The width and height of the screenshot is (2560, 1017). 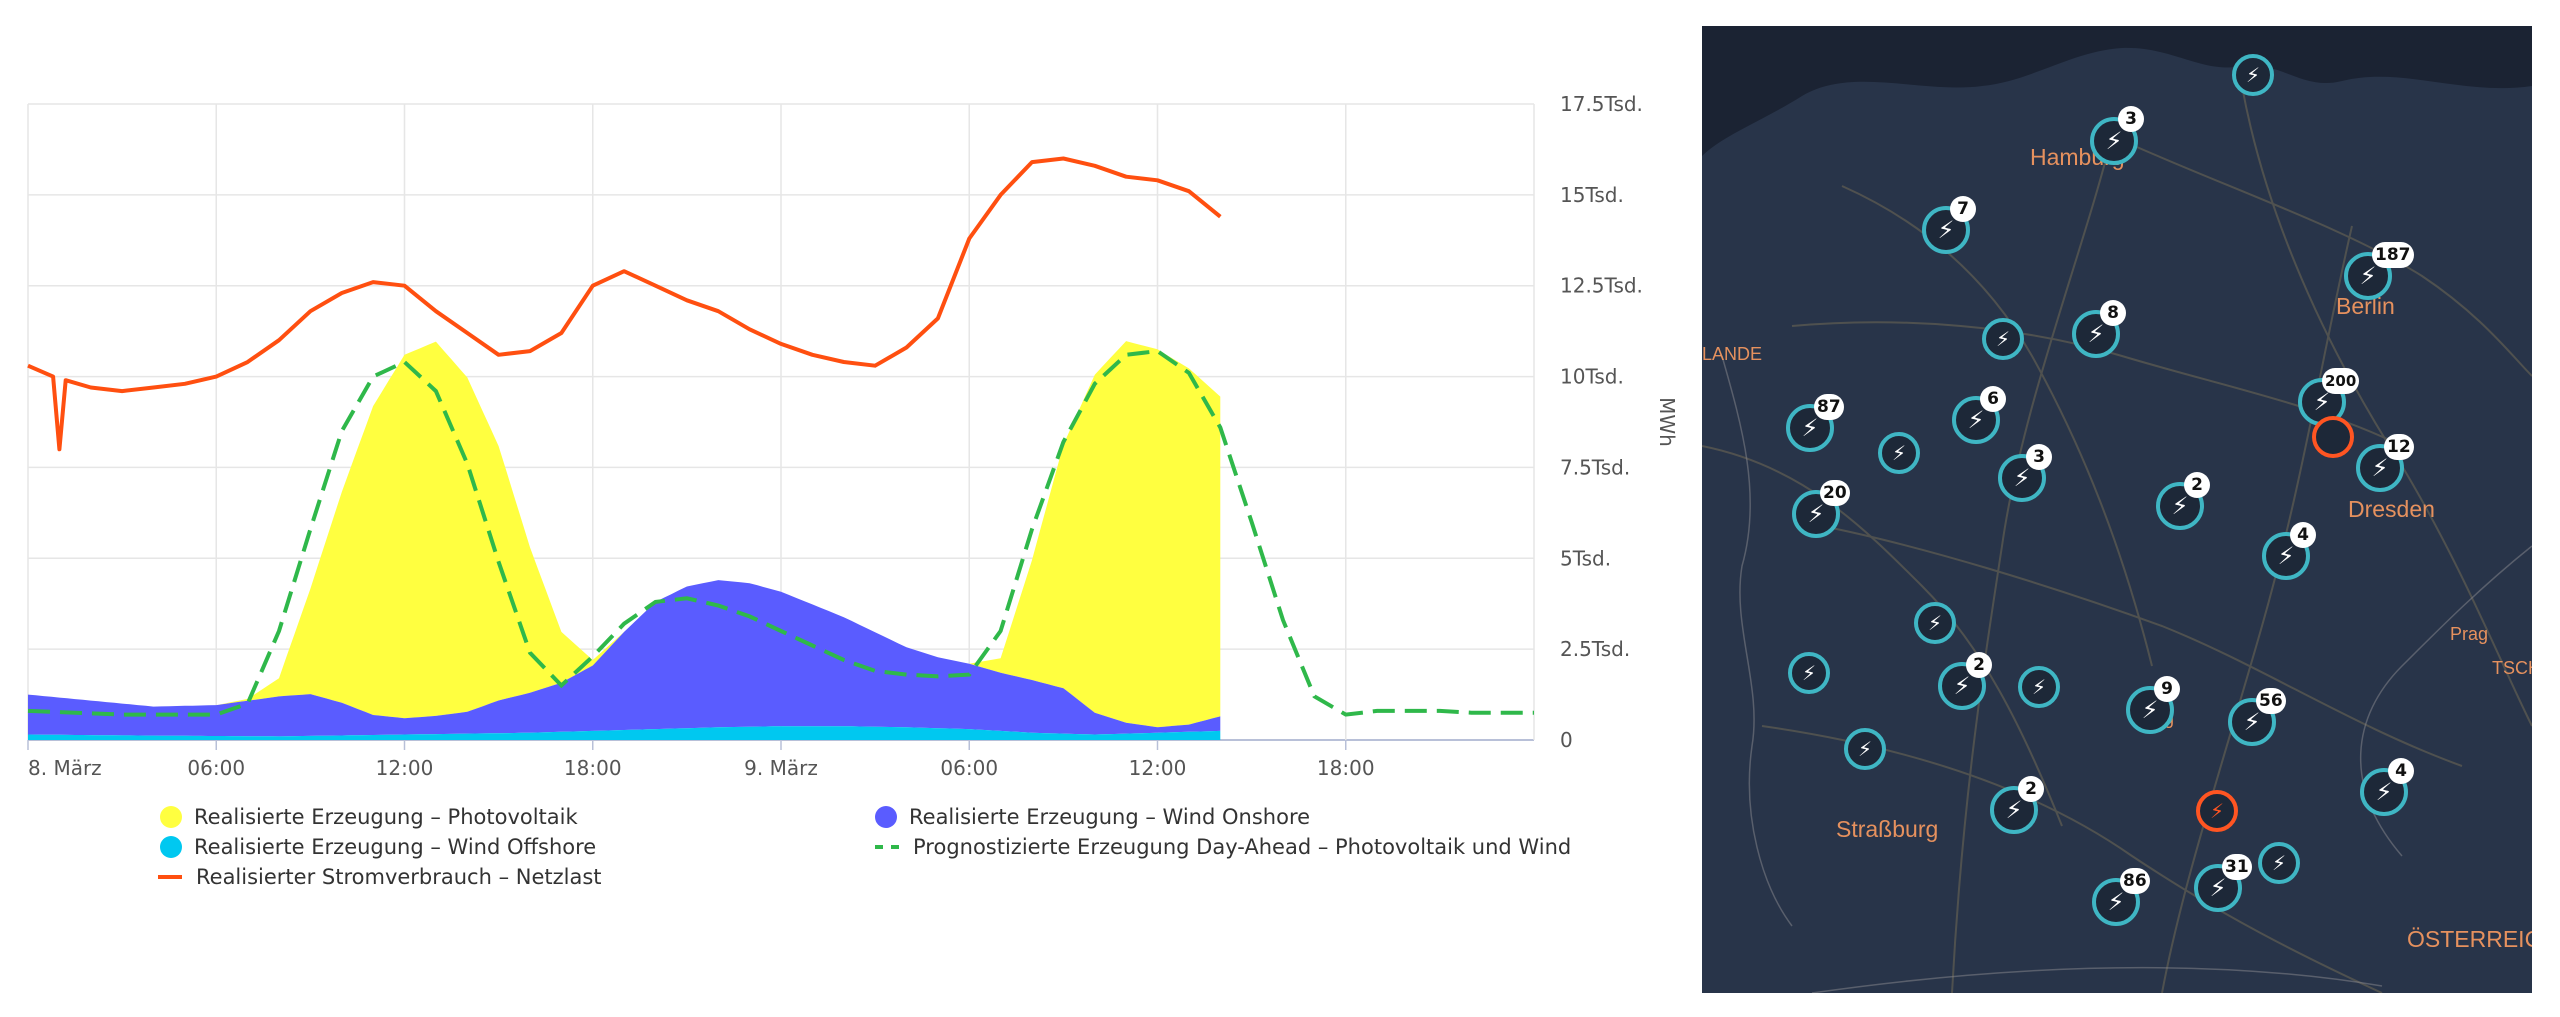 I want to click on y-tick-label: 10Tsd., so click(x=1592, y=377).